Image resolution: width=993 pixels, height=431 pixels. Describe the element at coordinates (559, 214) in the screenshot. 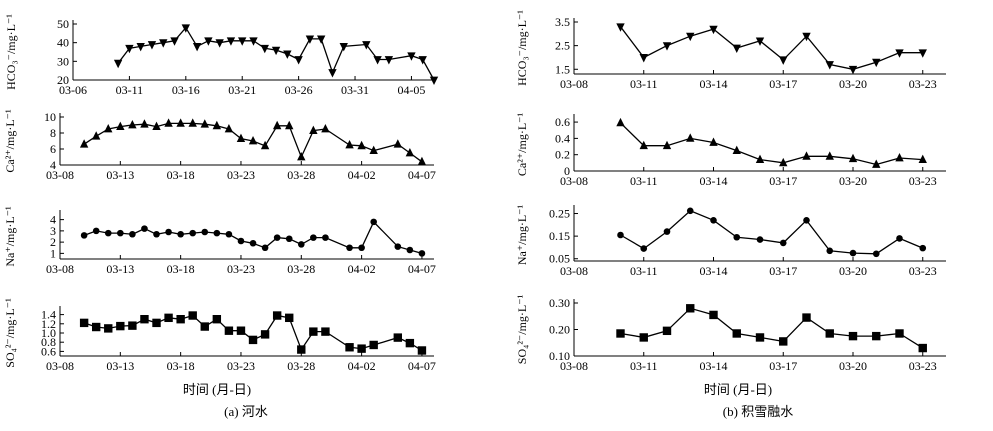

I see `y-tick-label: 0.25` at that location.